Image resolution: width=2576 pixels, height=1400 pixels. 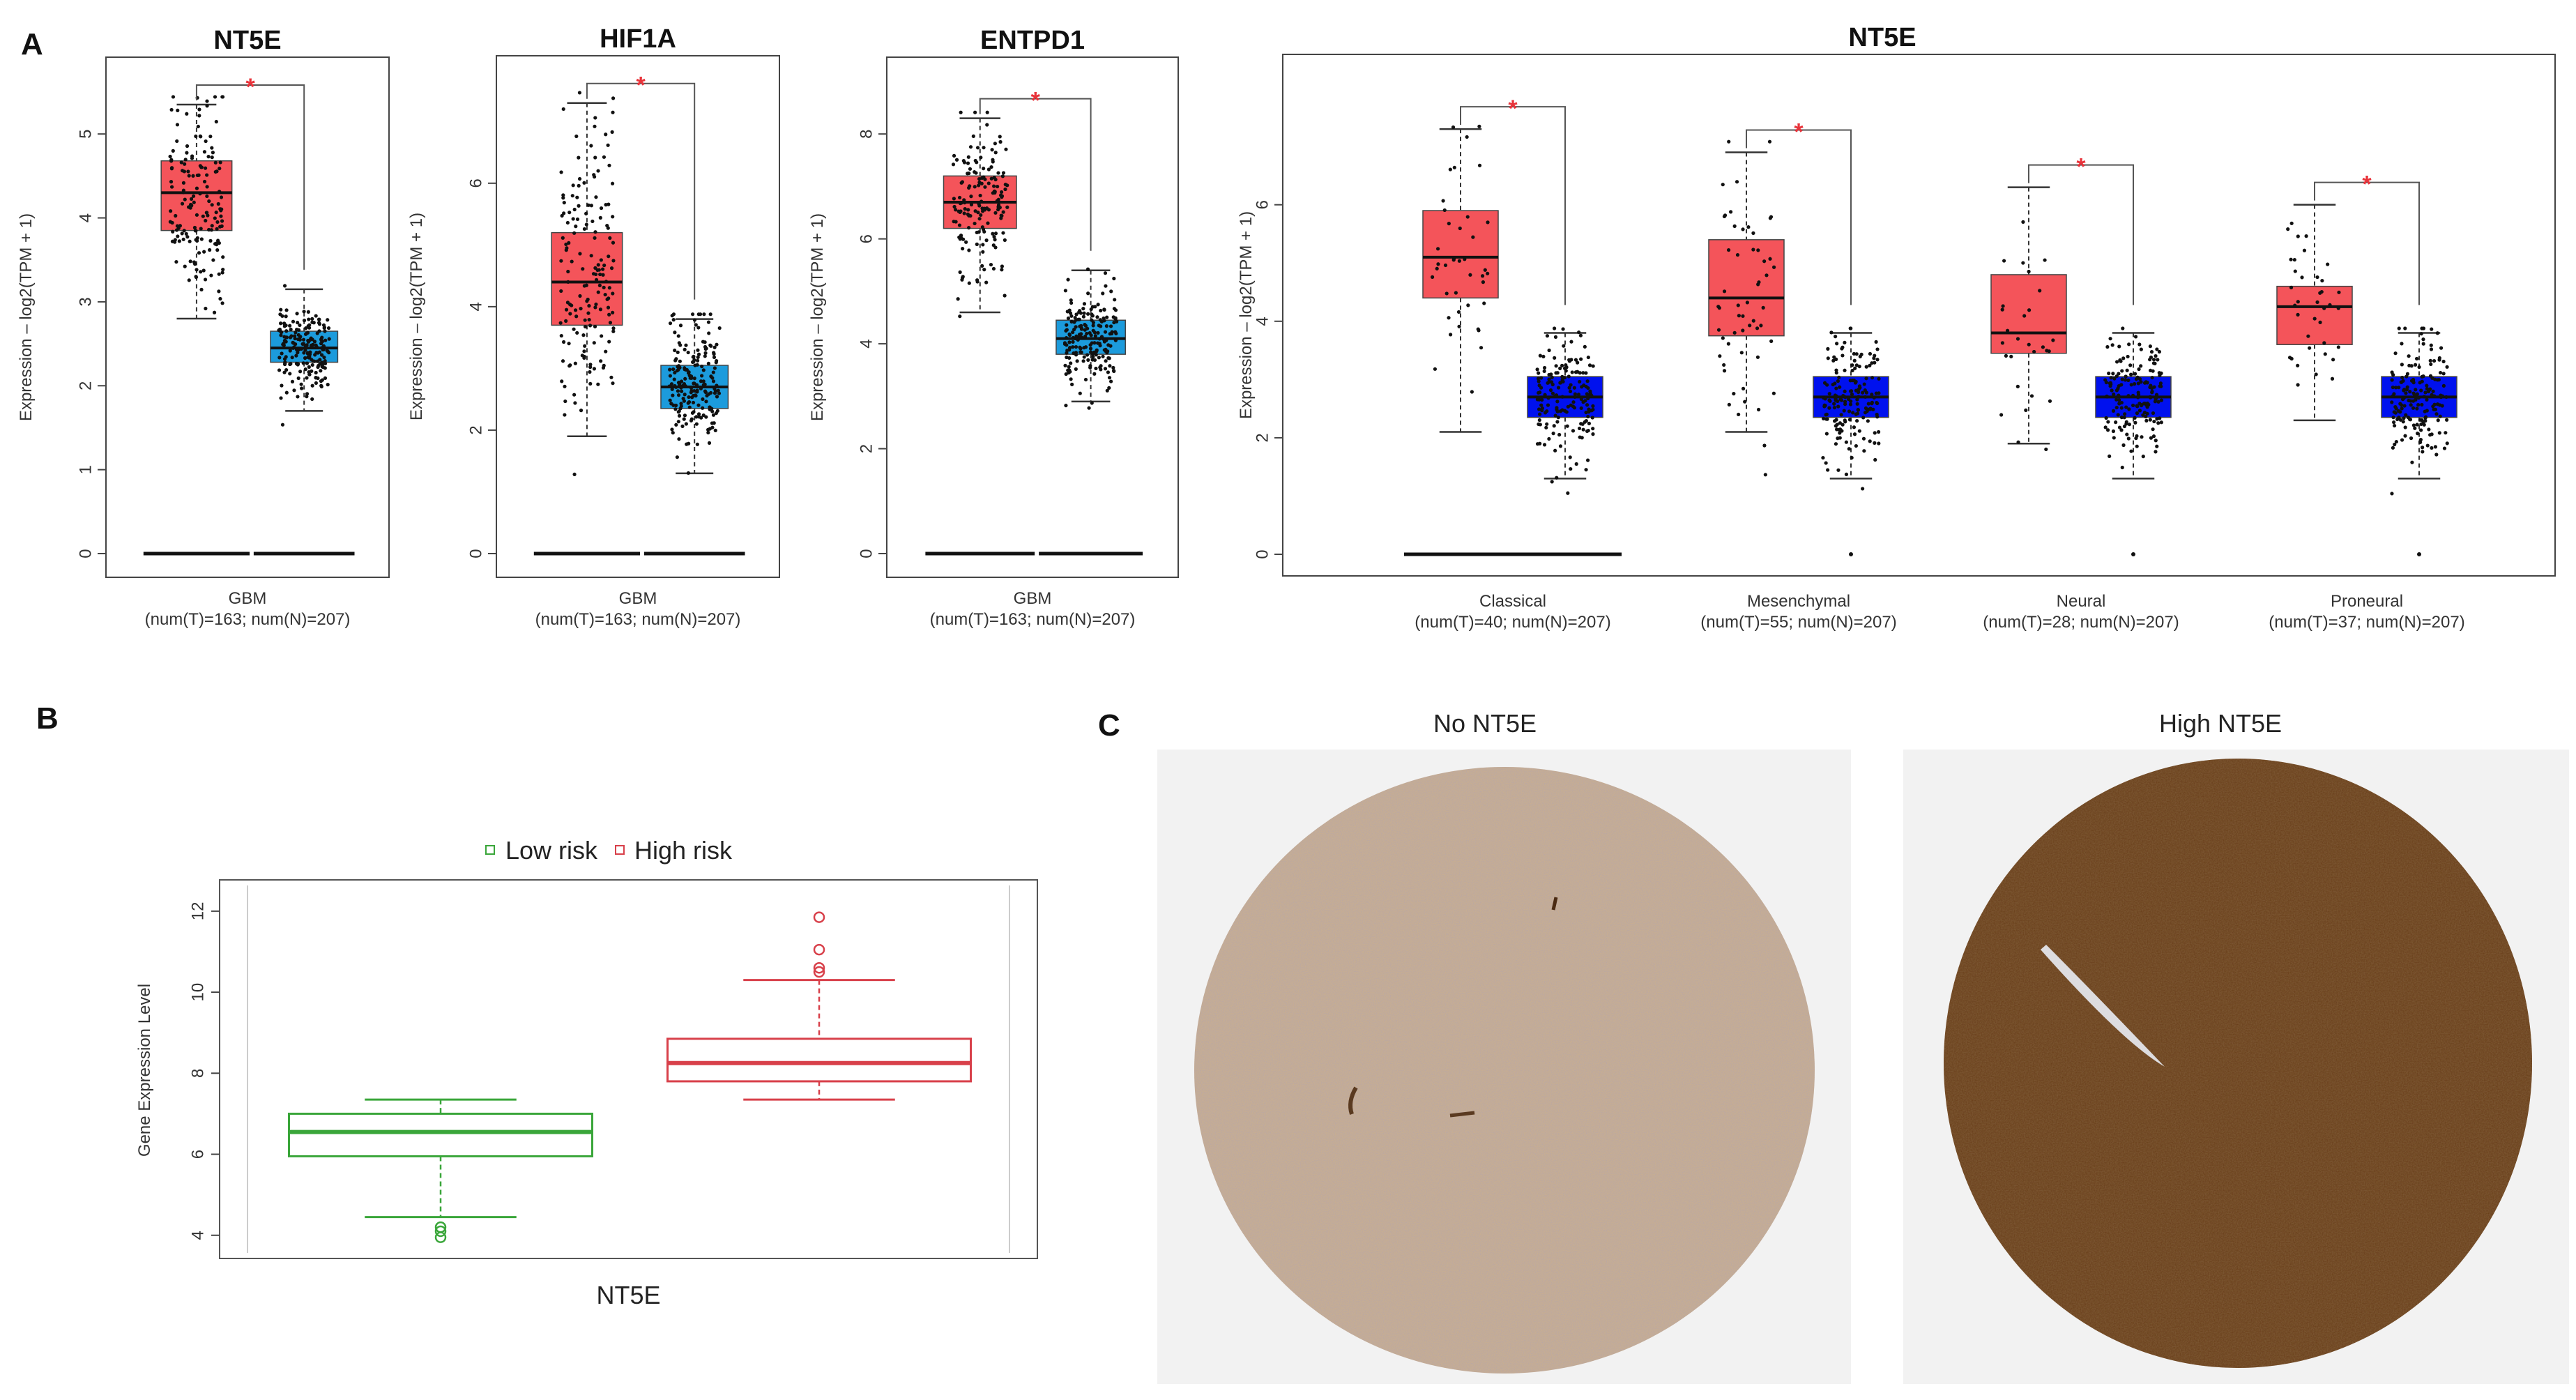 What do you see at coordinates (248, 620) in the screenshot?
I see `x-category-sub: (num(T)=163; num(N)=207)` at bounding box center [248, 620].